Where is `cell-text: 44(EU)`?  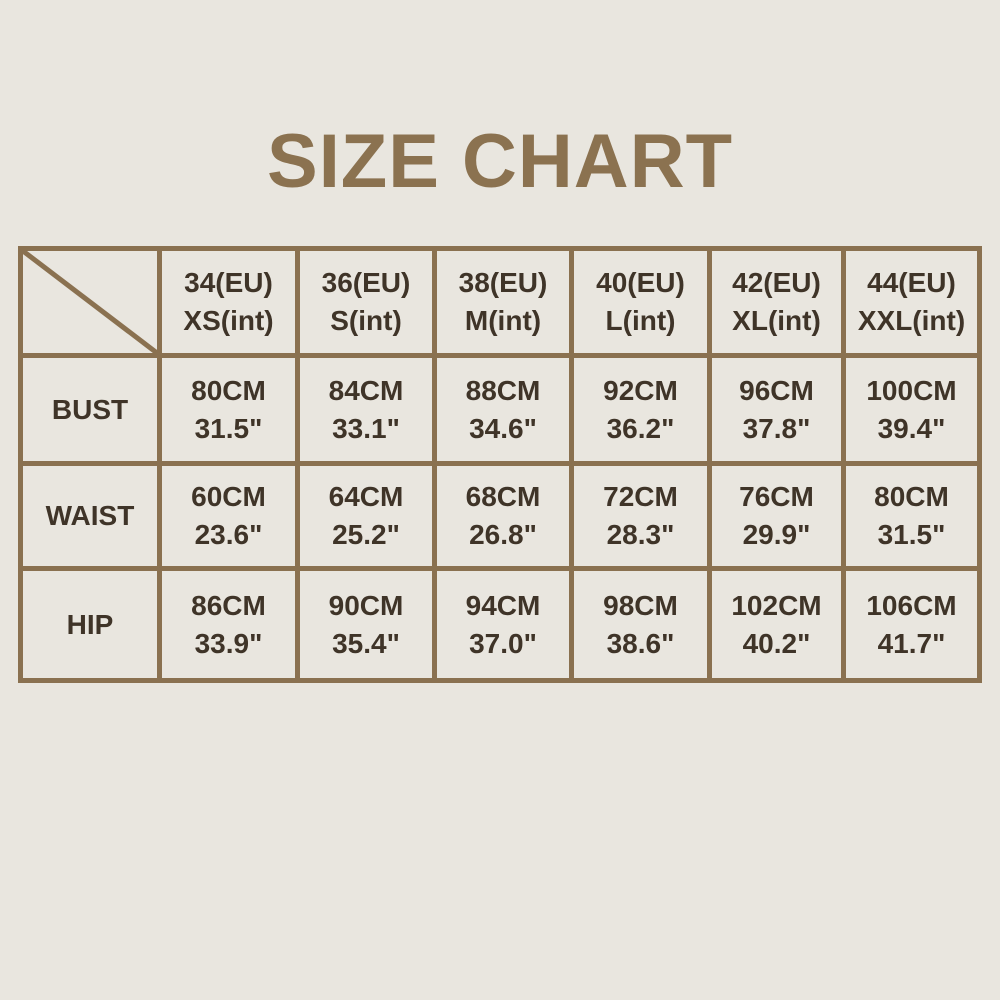
cell-text: 44(EU) is located at coordinates (911, 282).